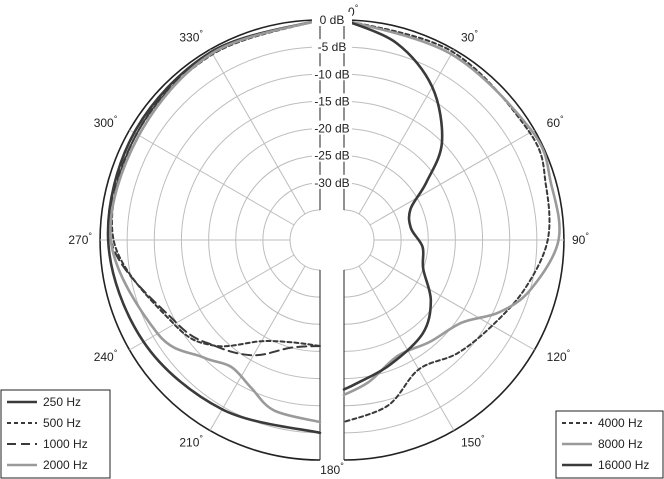 This screenshot has height=479, width=664. Describe the element at coordinates (620, 444) in the screenshot. I see `legend-label: 8000 Hz` at that location.